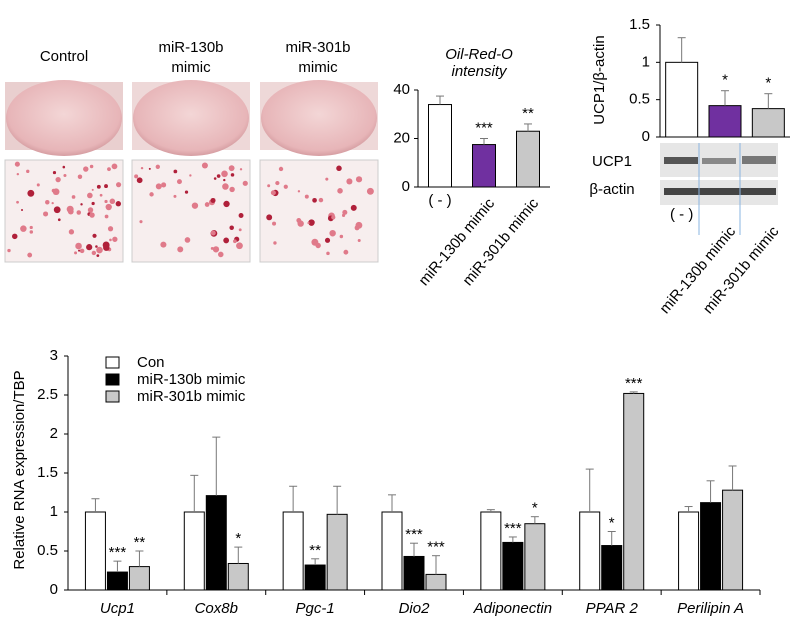 The image size is (800, 624). What do you see at coordinates (216, 608) in the screenshot?
I see `x-tick-label: Cox8b` at bounding box center [216, 608].